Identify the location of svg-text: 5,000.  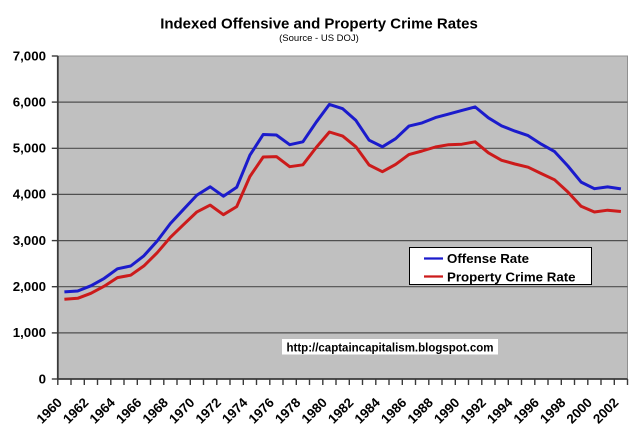
(29, 148).